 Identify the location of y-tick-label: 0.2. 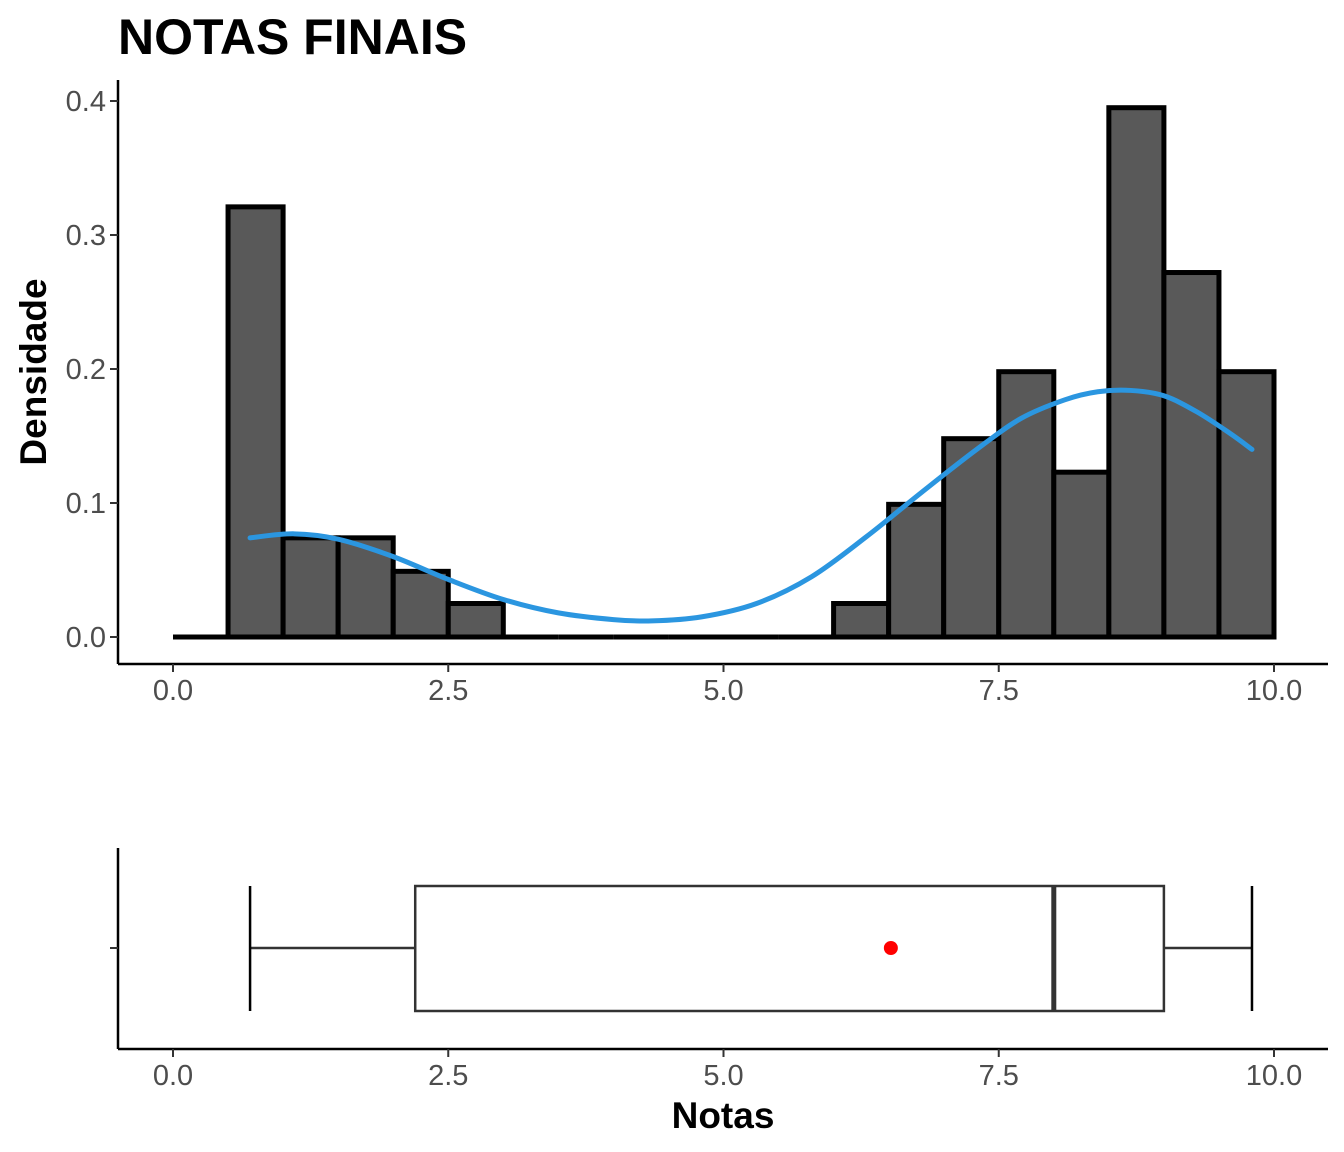
(86, 370).